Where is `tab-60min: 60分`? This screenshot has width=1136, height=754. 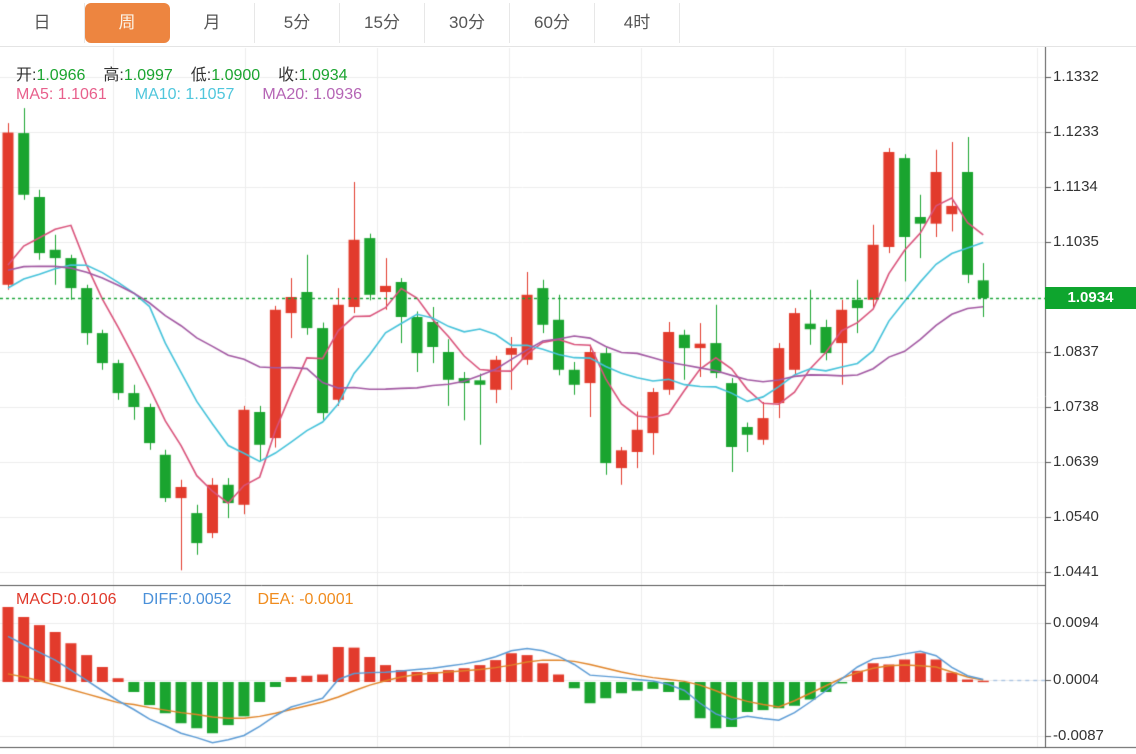
tab-60min: 60分 is located at coordinates (552, 23).